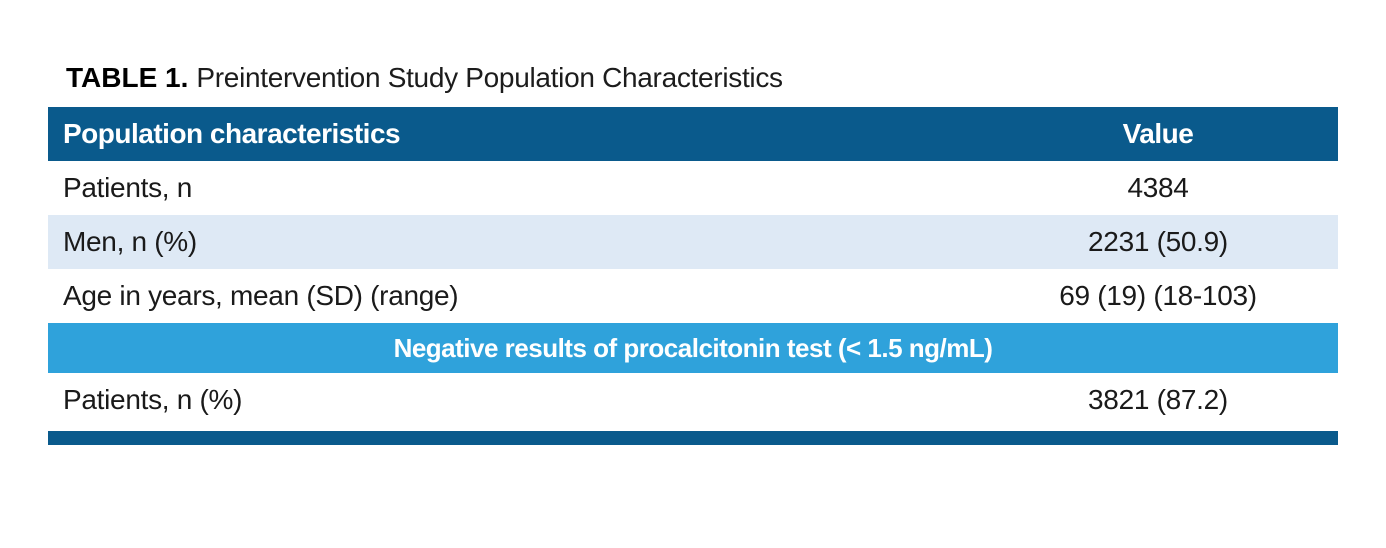  Describe the element at coordinates (128, 187) in the screenshot. I see `row-label: Patients, n` at that location.